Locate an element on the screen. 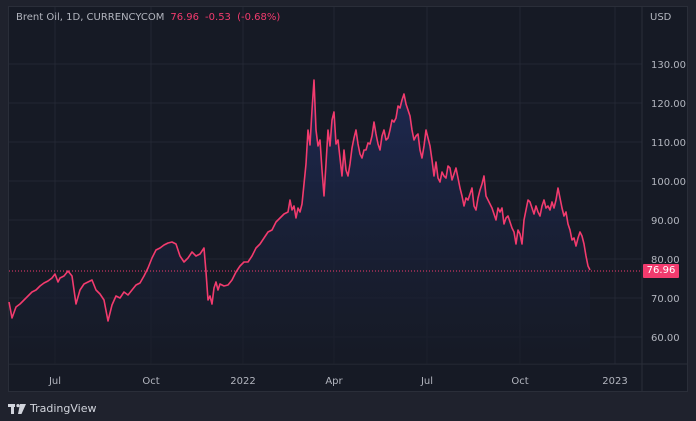 The image size is (696, 421). tradingview-brand: TradingView is located at coordinates (52, 408).